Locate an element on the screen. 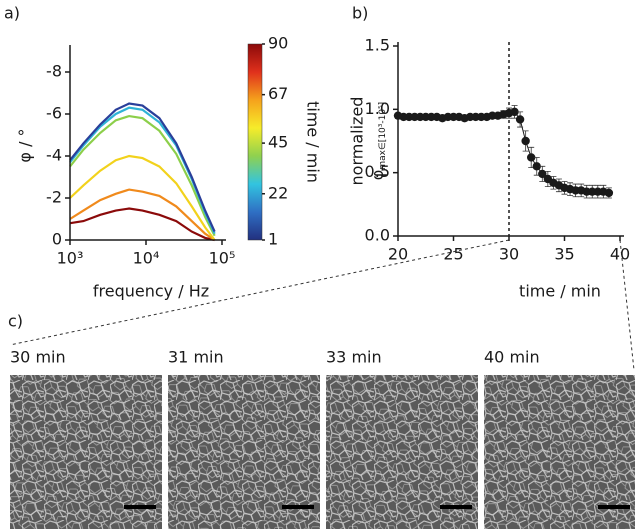  colorbar-tick-label: 1 is located at coordinates (273, 239).